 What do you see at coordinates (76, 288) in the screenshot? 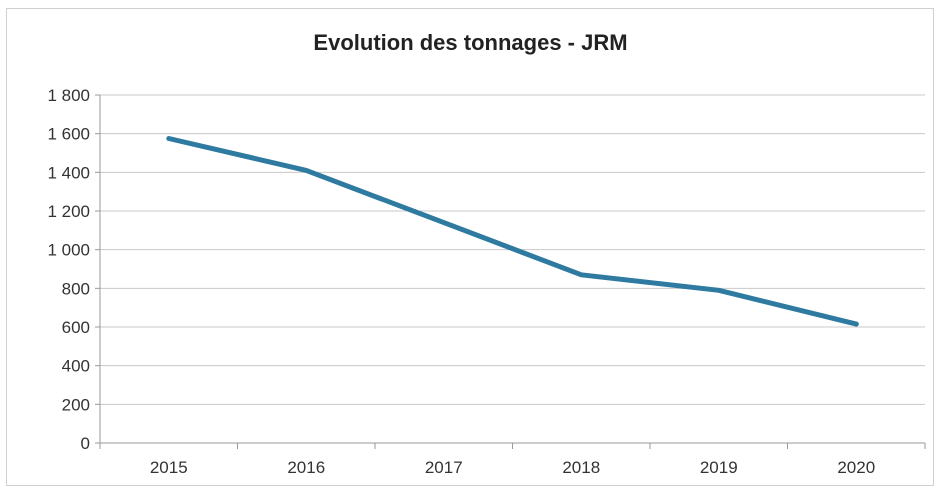
I see `y-tick-label: 800` at bounding box center [76, 288].